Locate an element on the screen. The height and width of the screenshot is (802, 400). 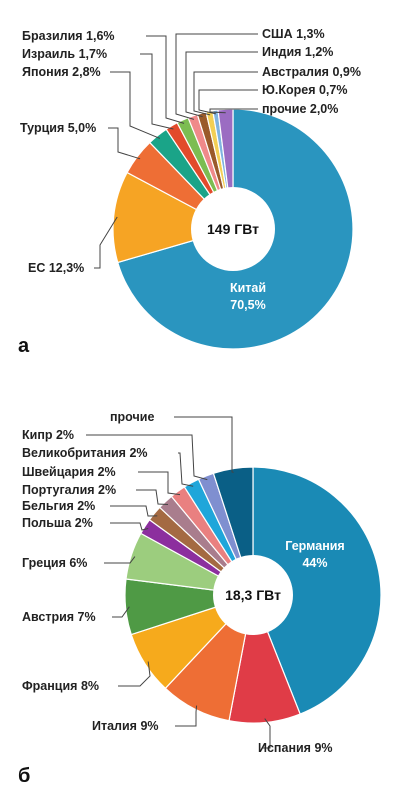
pie-label-италия: Италия 9% is located at coordinates (125, 726).